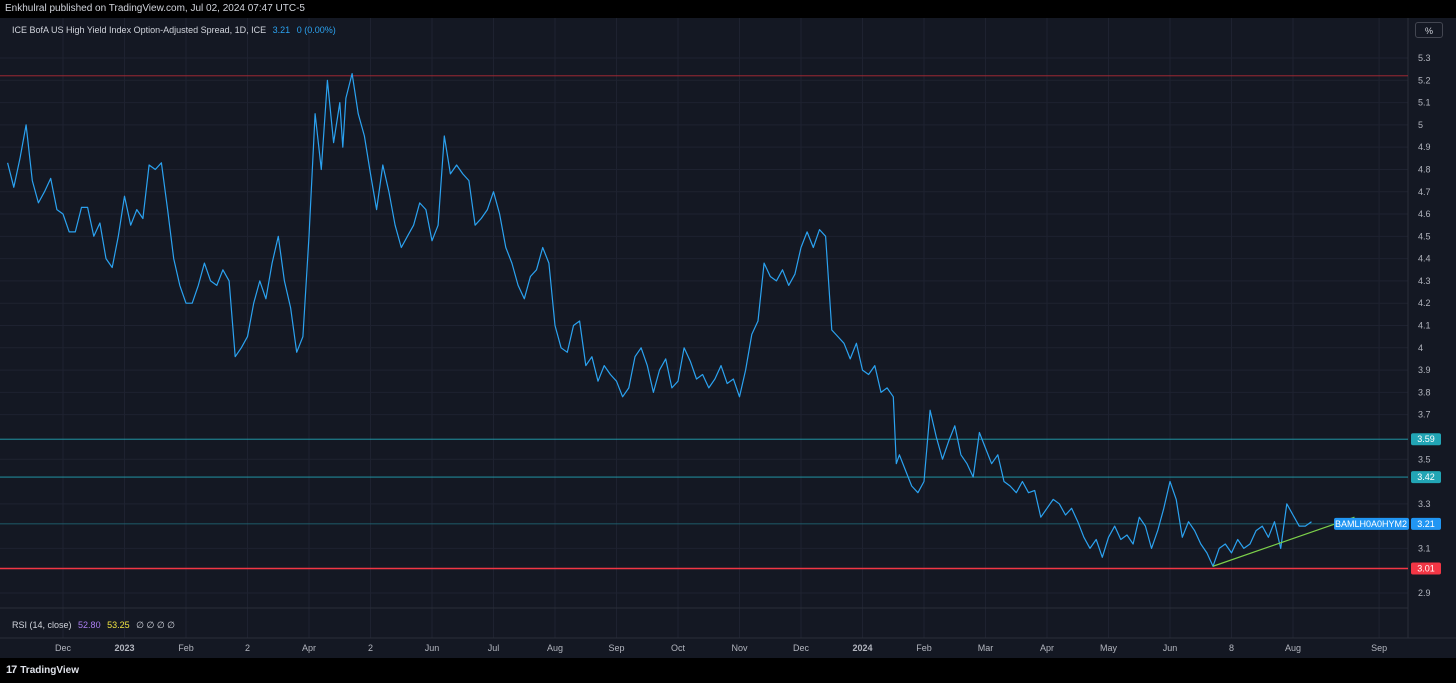 Image resolution: width=1456 pixels, height=683 pixels. I want to click on tradingview-logo: 17 TradingView, so click(42, 670).